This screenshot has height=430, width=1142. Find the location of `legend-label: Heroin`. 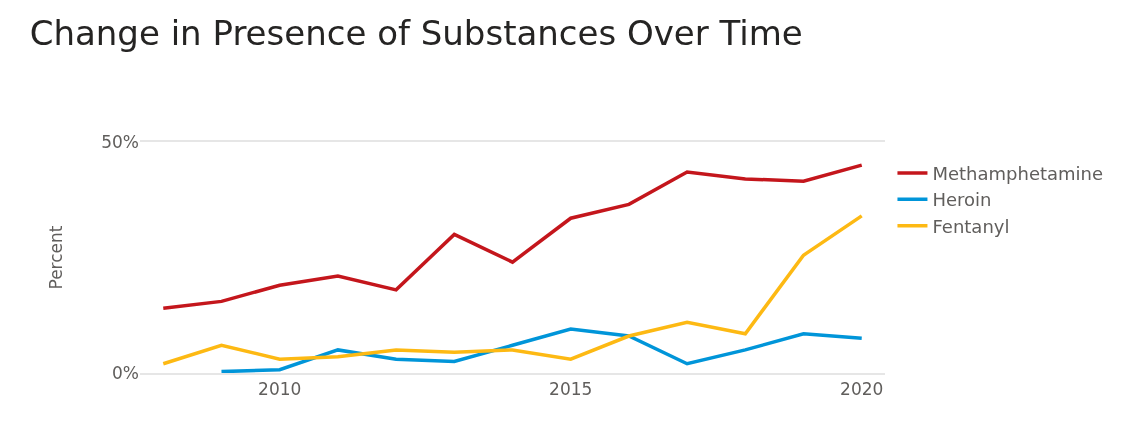

legend-label: Heroin is located at coordinates (962, 200).